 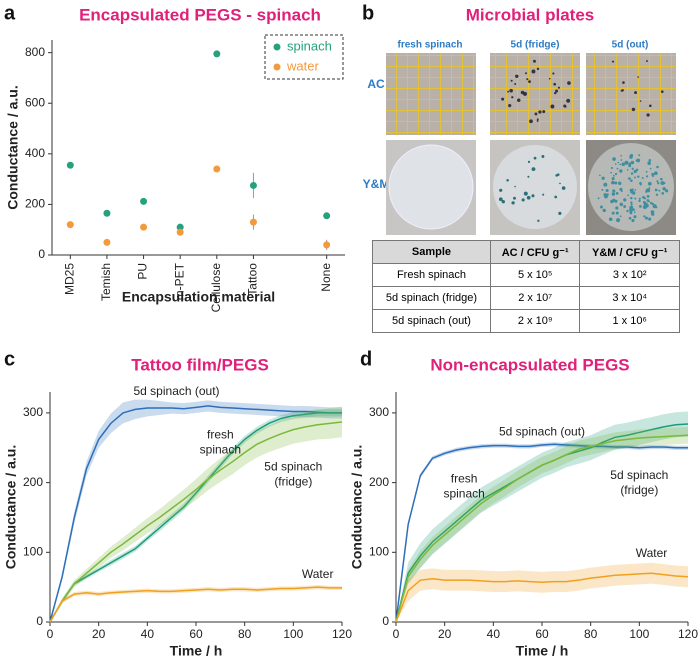 I want to click on panel-title: Microbial plates, so click(x=530, y=14).